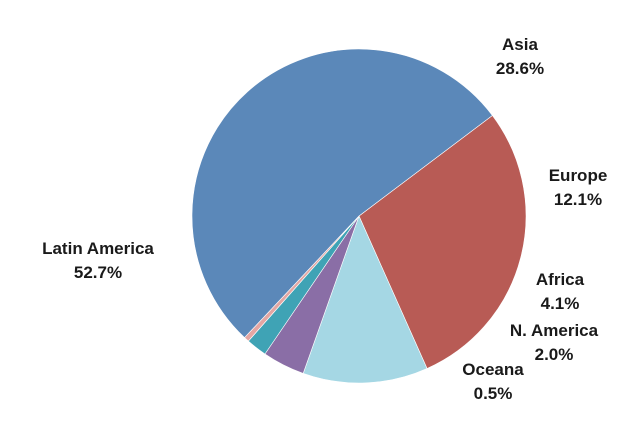 Image resolution: width=640 pixels, height=435 pixels. I want to click on label-latin-america: Latin America 52.7%, so click(98, 260).